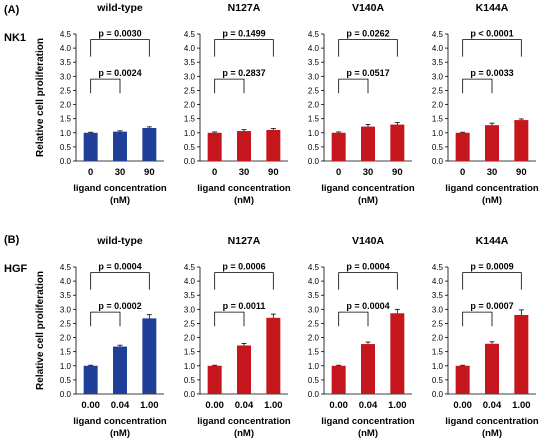  What do you see at coordinates (314, 62) in the screenshot?
I see `r1c3-y-tick-label: 3.5` at bounding box center [314, 62].